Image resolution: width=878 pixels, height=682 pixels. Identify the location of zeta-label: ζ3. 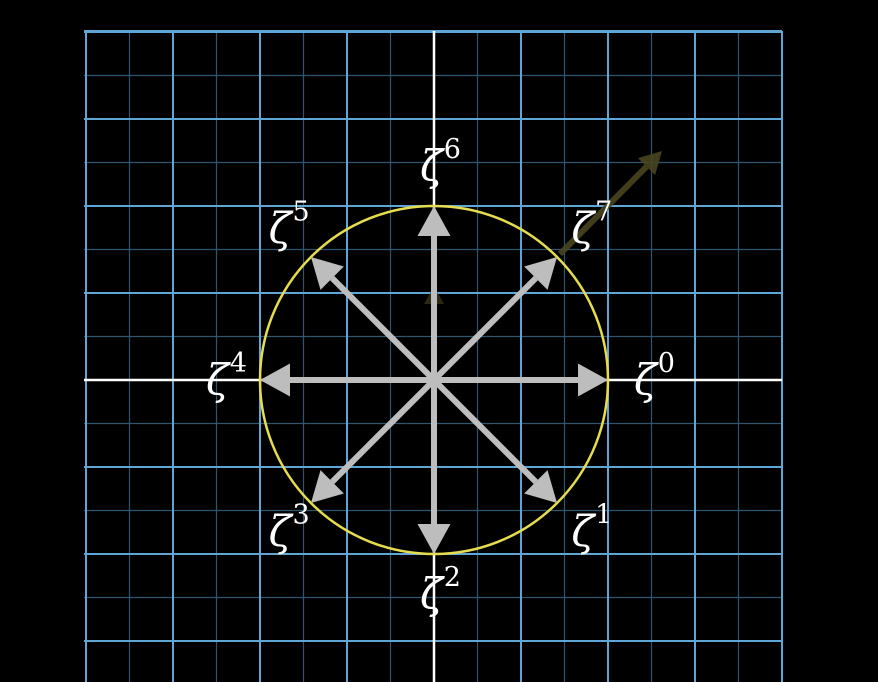
(289, 527).